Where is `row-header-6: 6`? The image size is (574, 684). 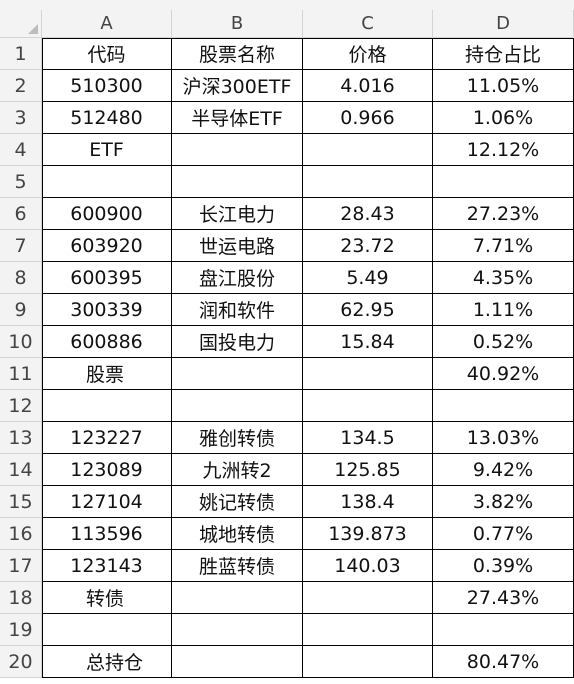 row-header-6: 6 is located at coordinates (21, 214).